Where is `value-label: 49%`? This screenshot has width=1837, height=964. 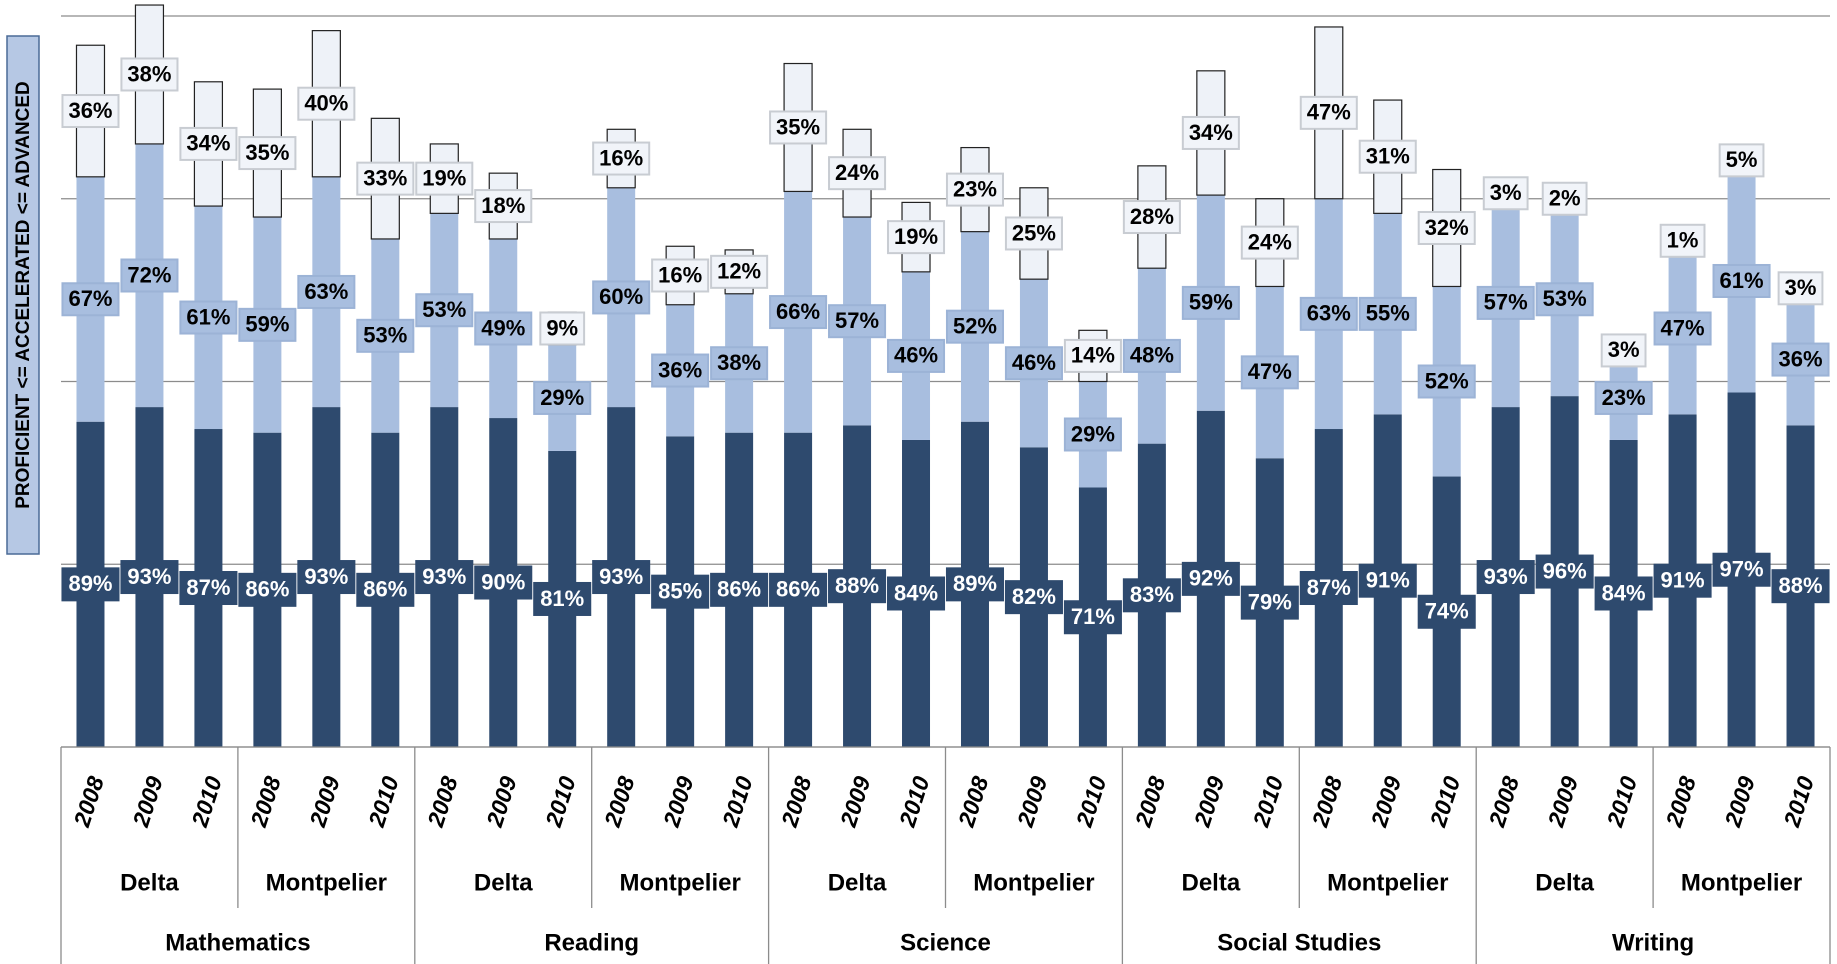
value-label: 49% is located at coordinates (503, 327).